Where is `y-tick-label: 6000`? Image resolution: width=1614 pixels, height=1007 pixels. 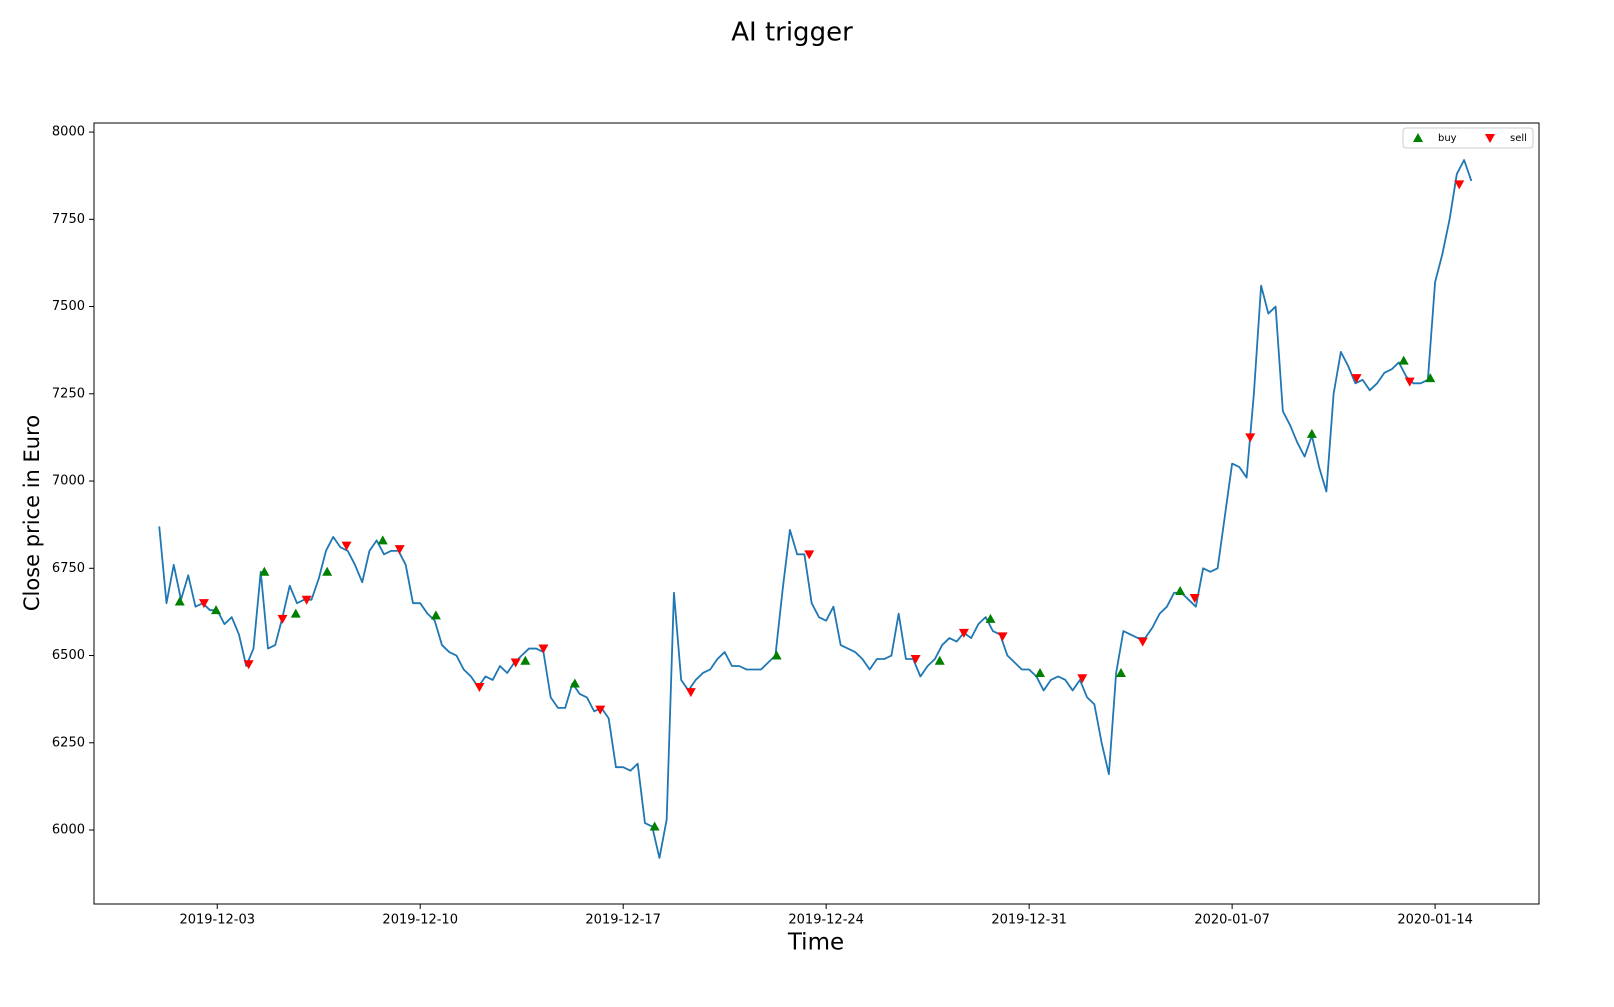
y-tick-label: 6000 is located at coordinates (68, 830).